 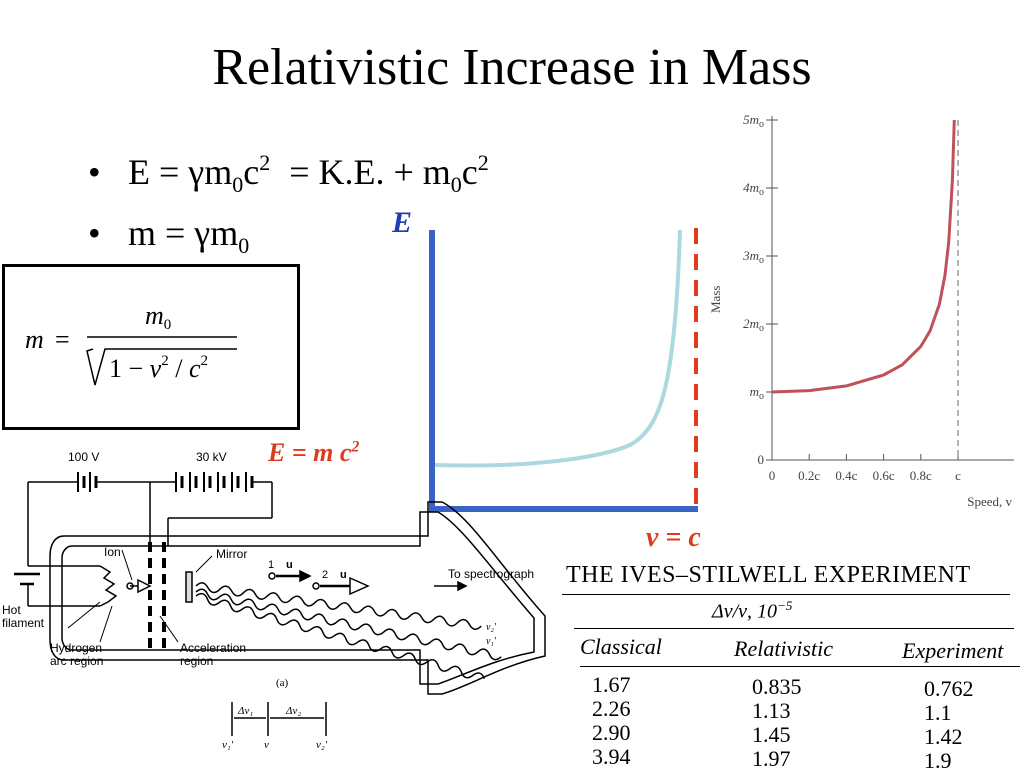 I want to click on y-tick-label: 5mo, so click(x=753, y=121).